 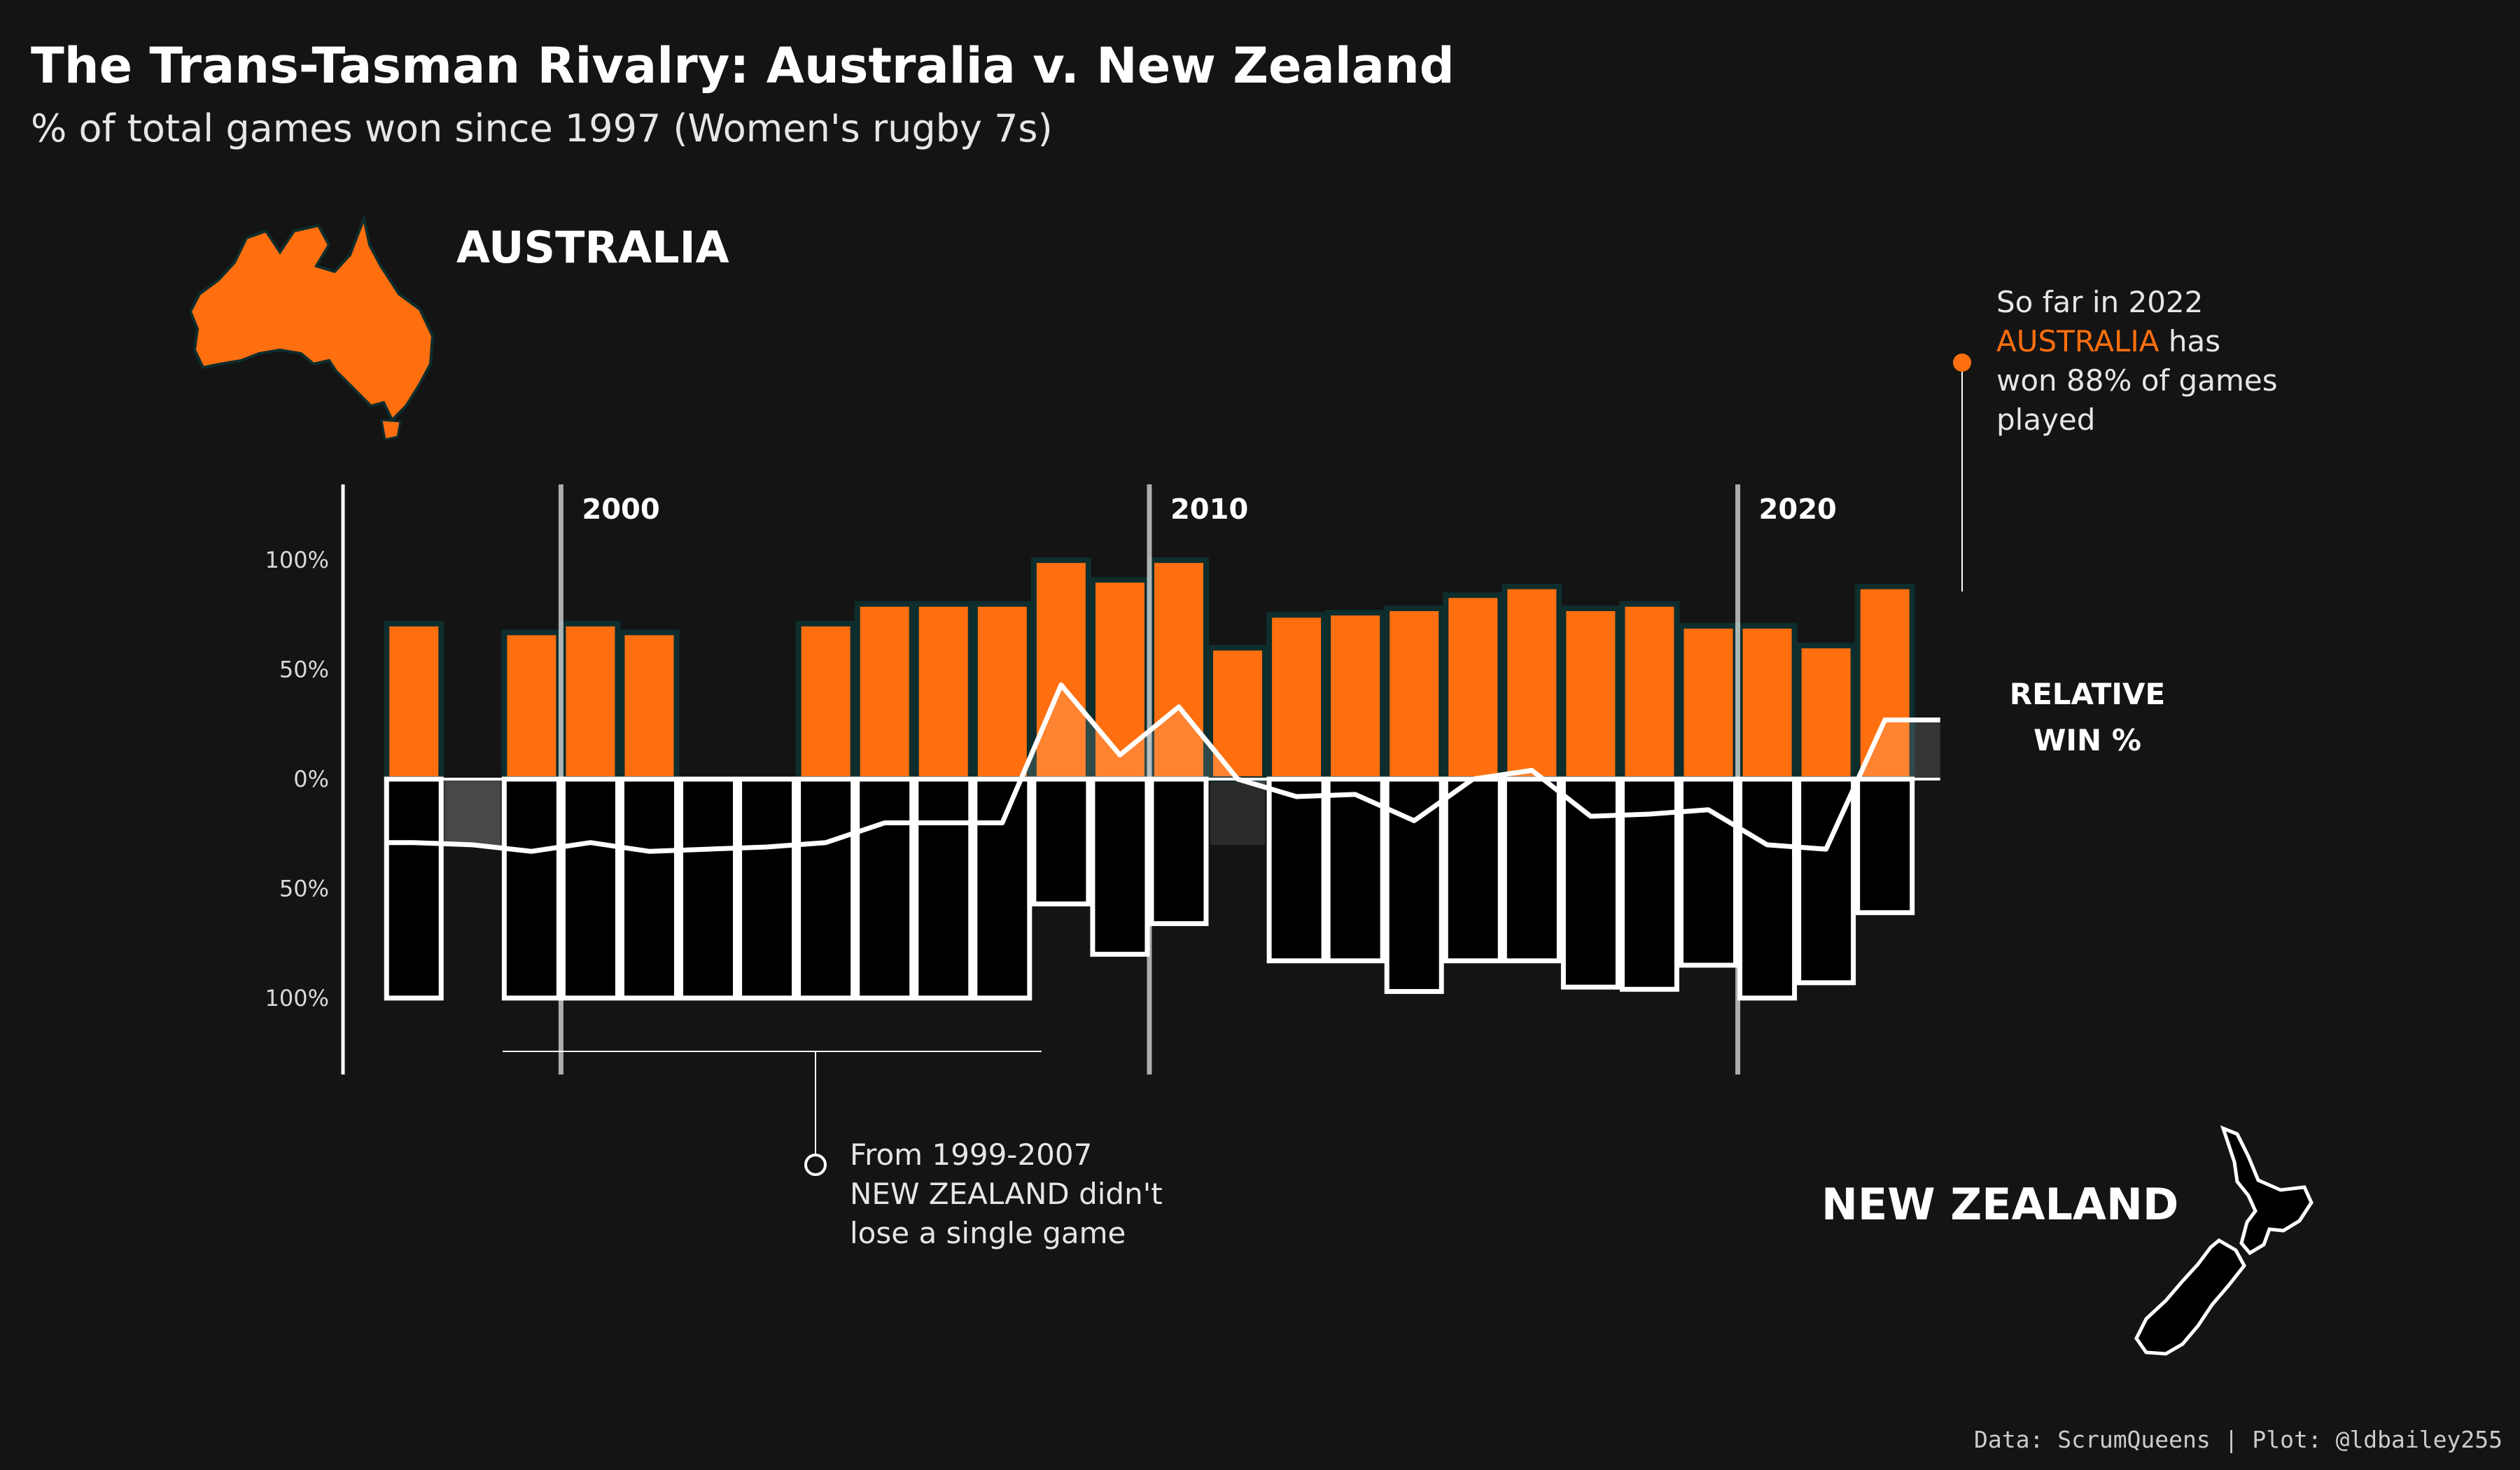 I want to click on new-zealand-map-icon, so click(x=2224, y=1240).